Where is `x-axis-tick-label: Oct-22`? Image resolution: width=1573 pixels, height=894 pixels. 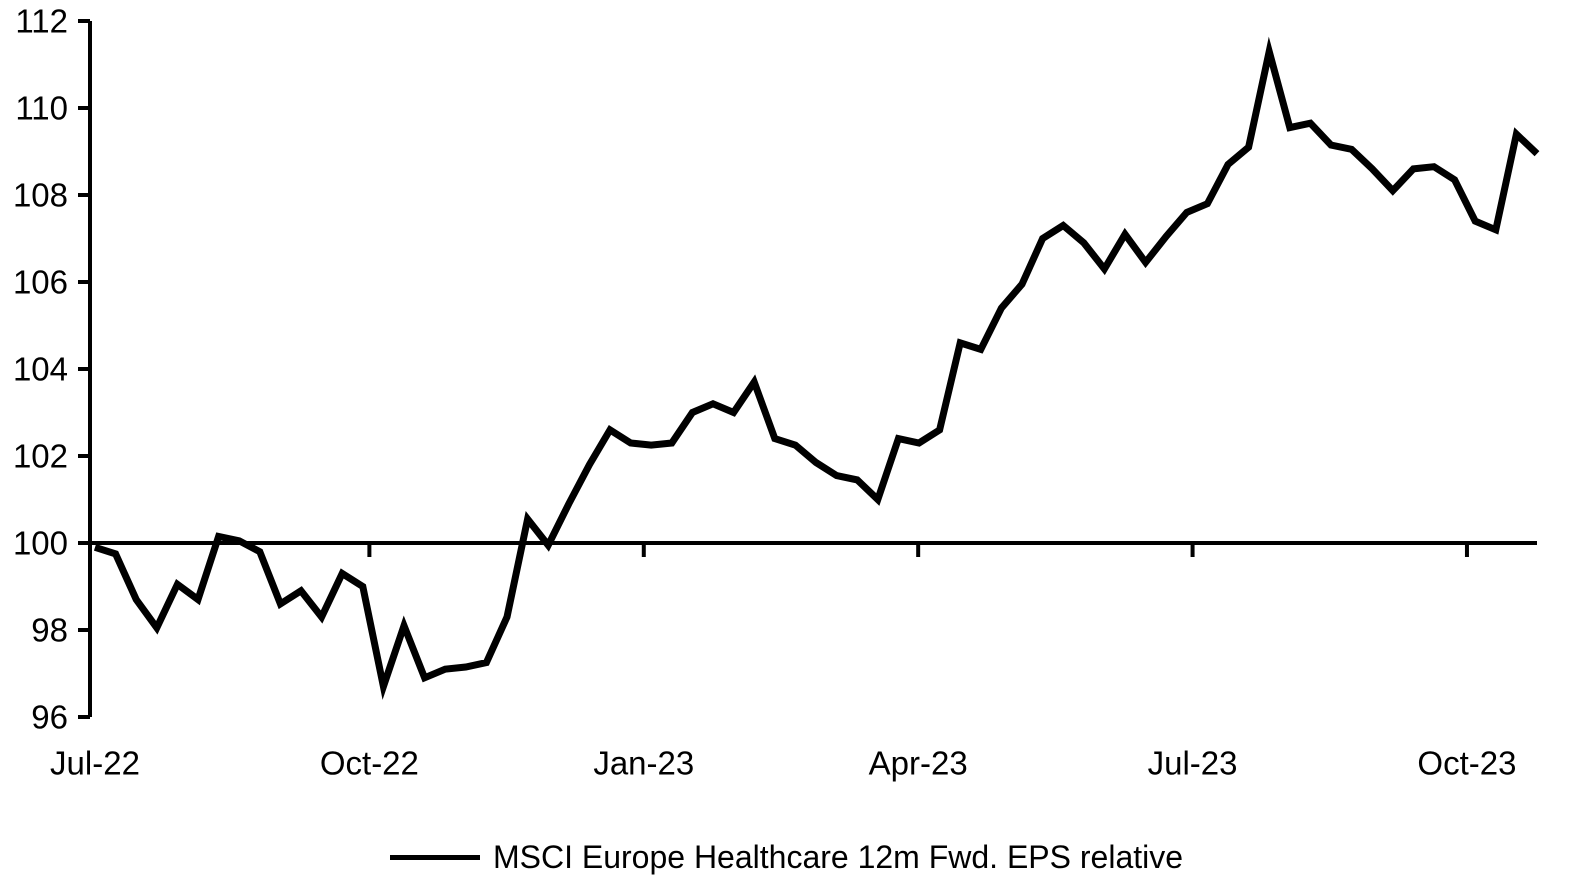
x-axis-tick-label: Oct-22 is located at coordinates (369, 763).